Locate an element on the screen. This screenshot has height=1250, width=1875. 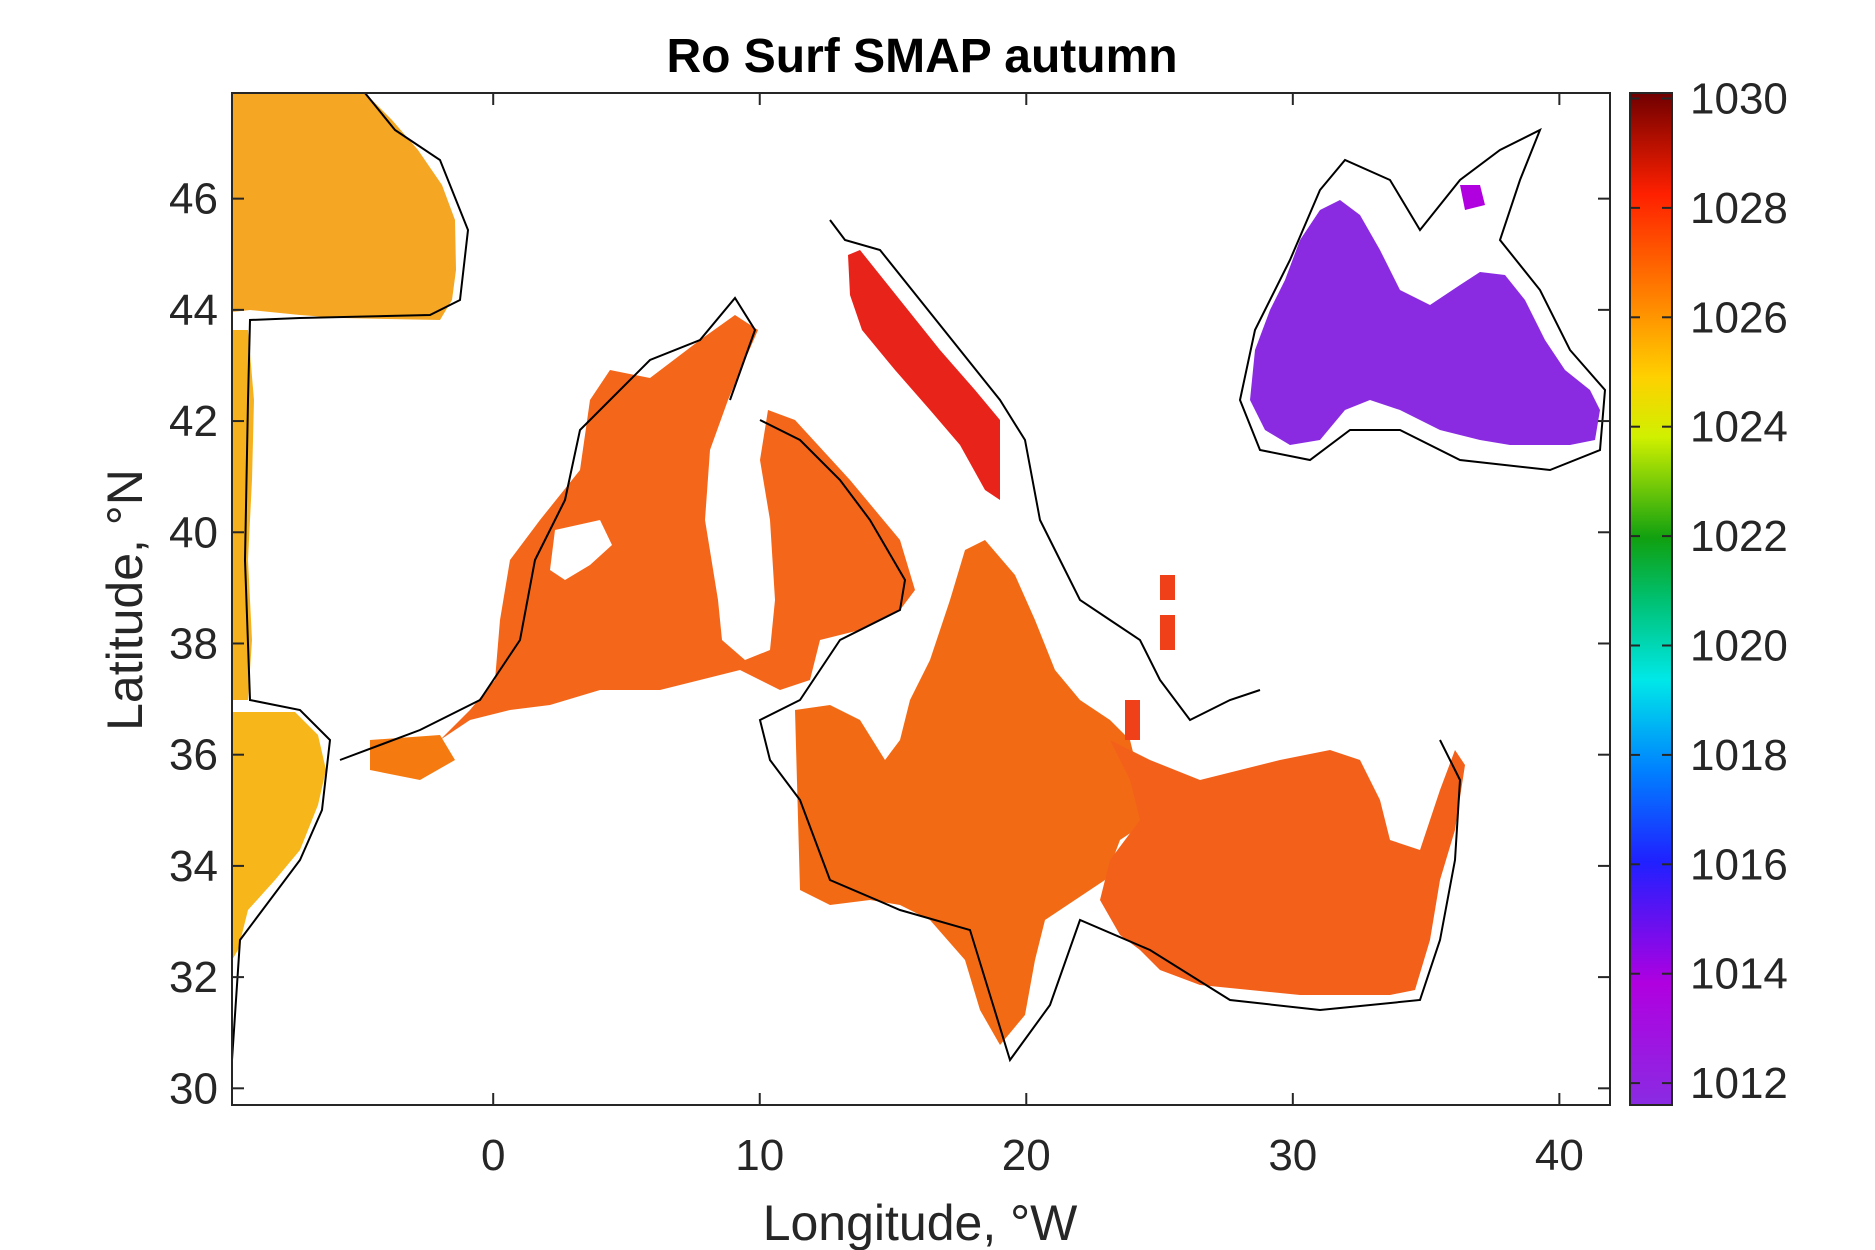
colorbar-tick-label: 1016 is located at coordinates (1739, 864).